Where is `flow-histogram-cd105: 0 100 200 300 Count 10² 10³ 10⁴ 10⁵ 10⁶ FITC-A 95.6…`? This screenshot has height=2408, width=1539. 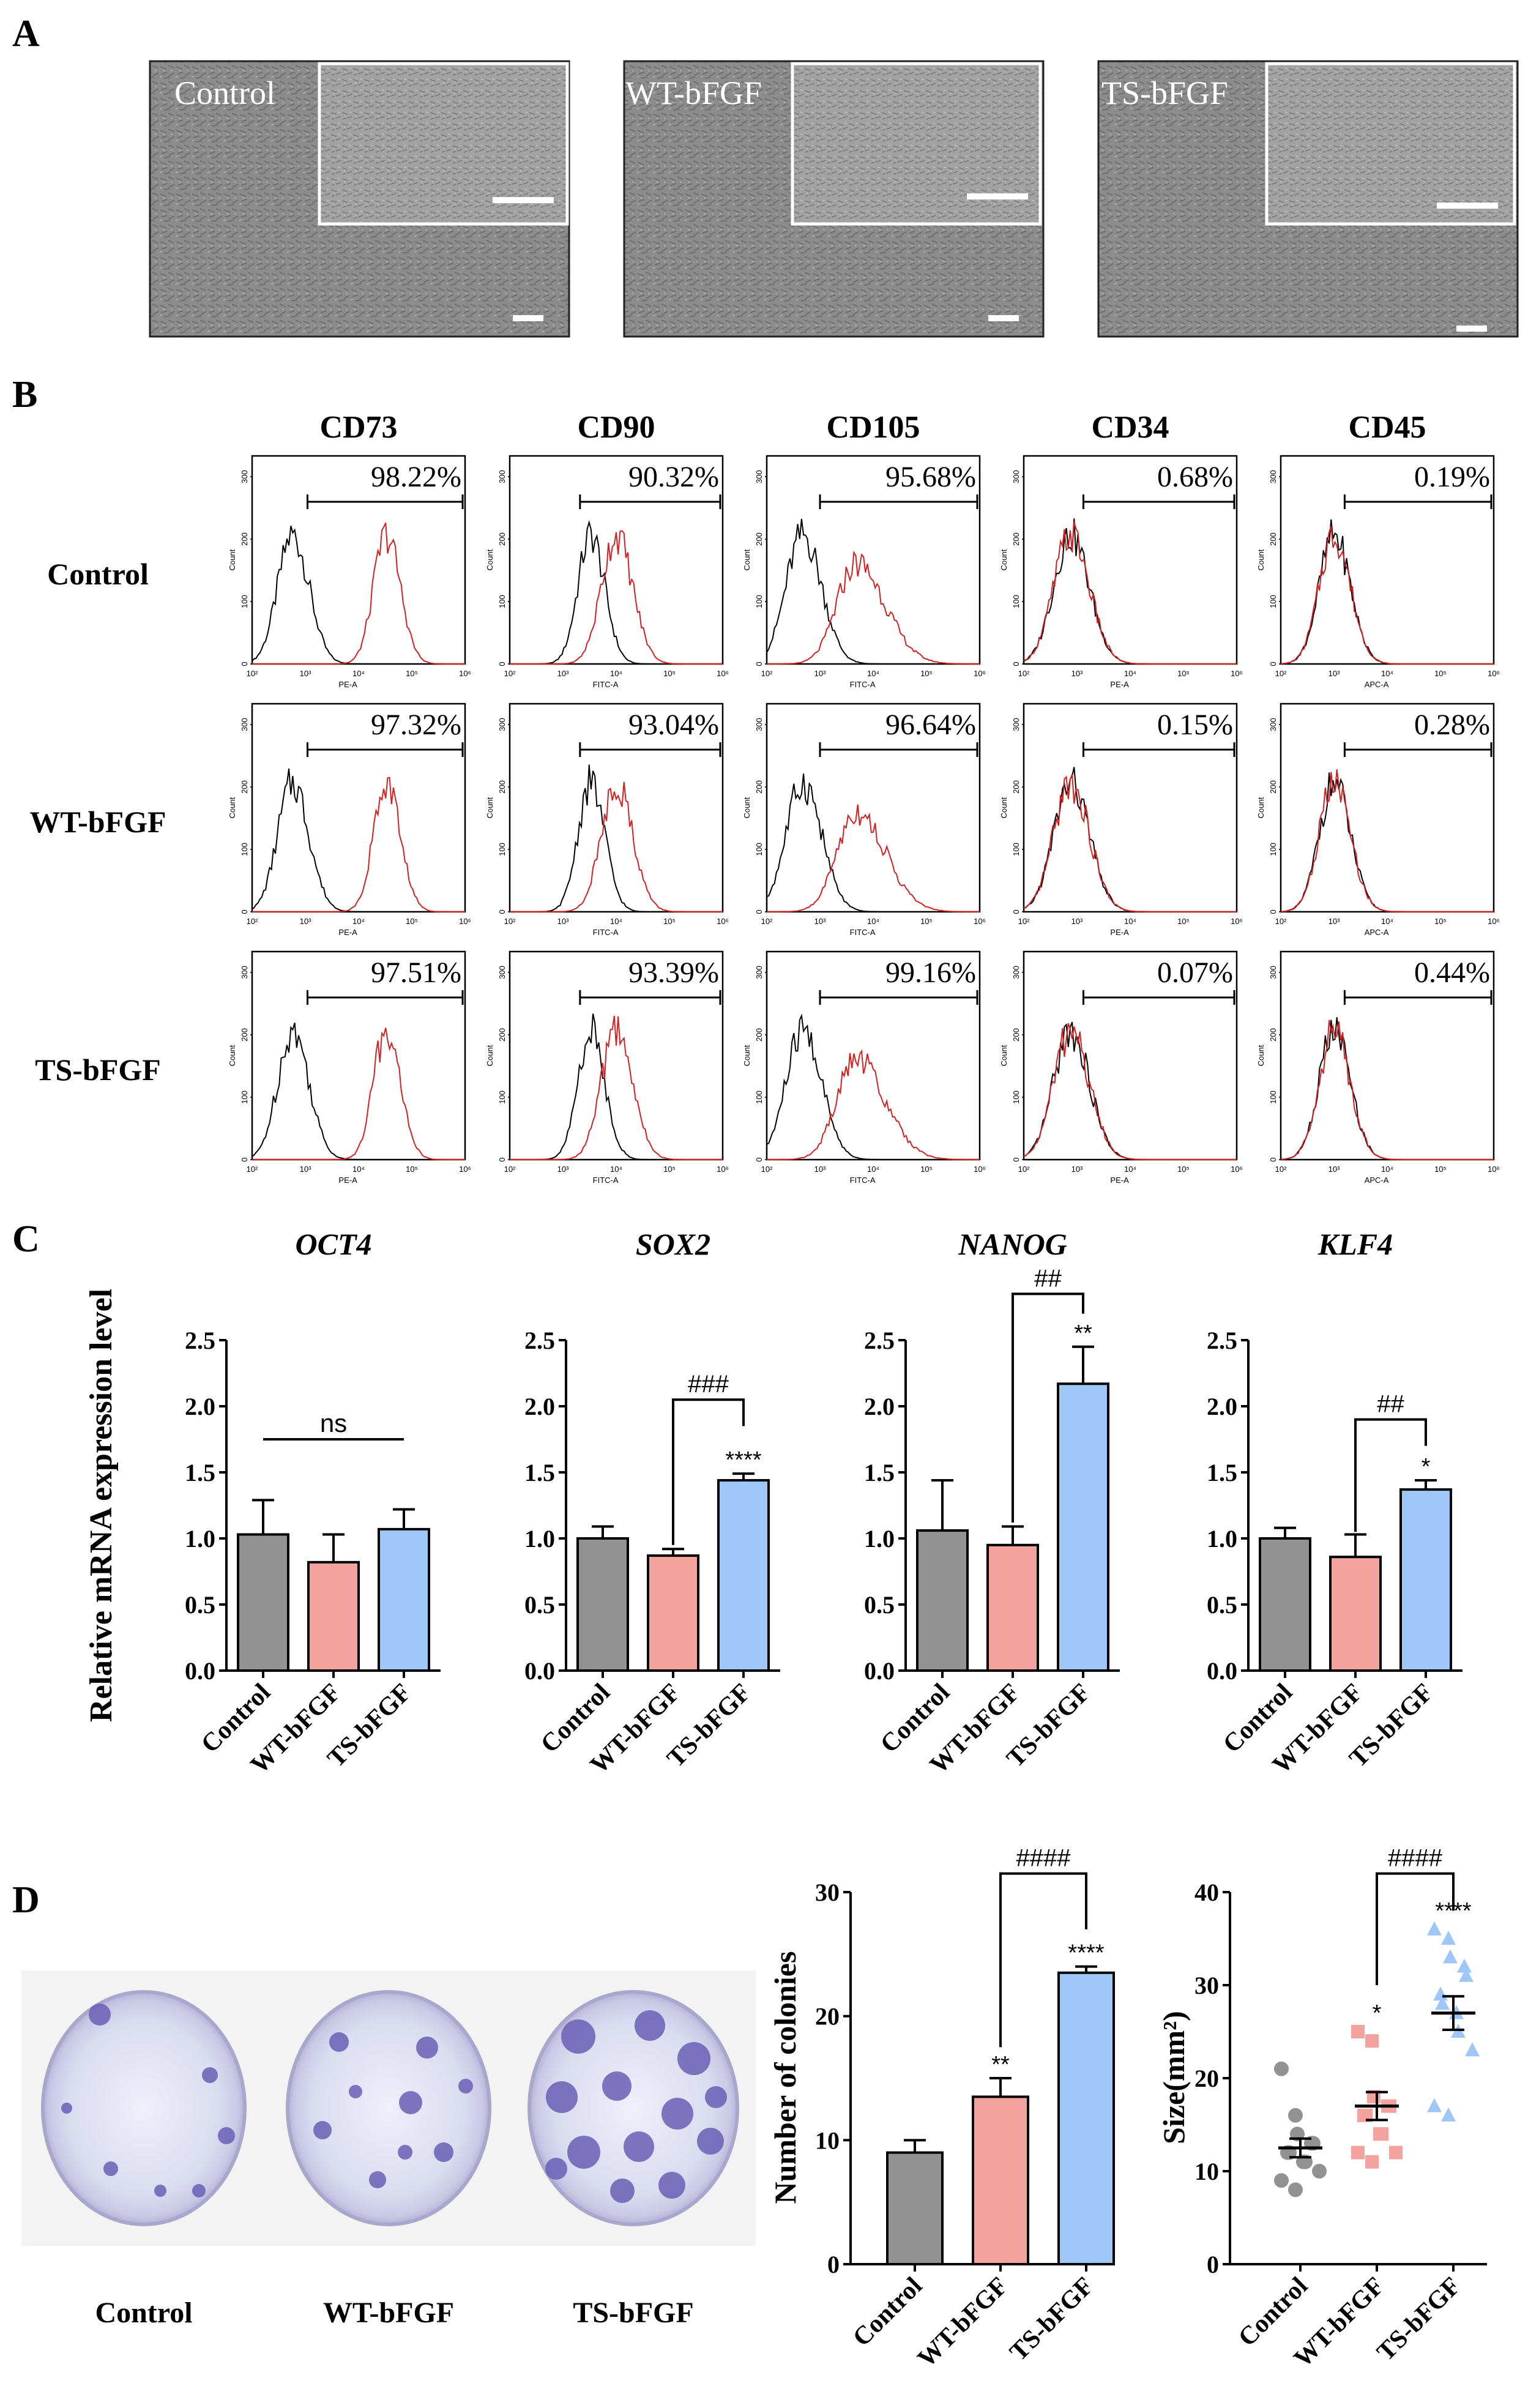 flow-histogram-cd105: 0 100 200 300 Count 10² 10³ 10⁴ 10⁵ 10⁶ FITC-A 95.6… is located at coordinates (864, 572).